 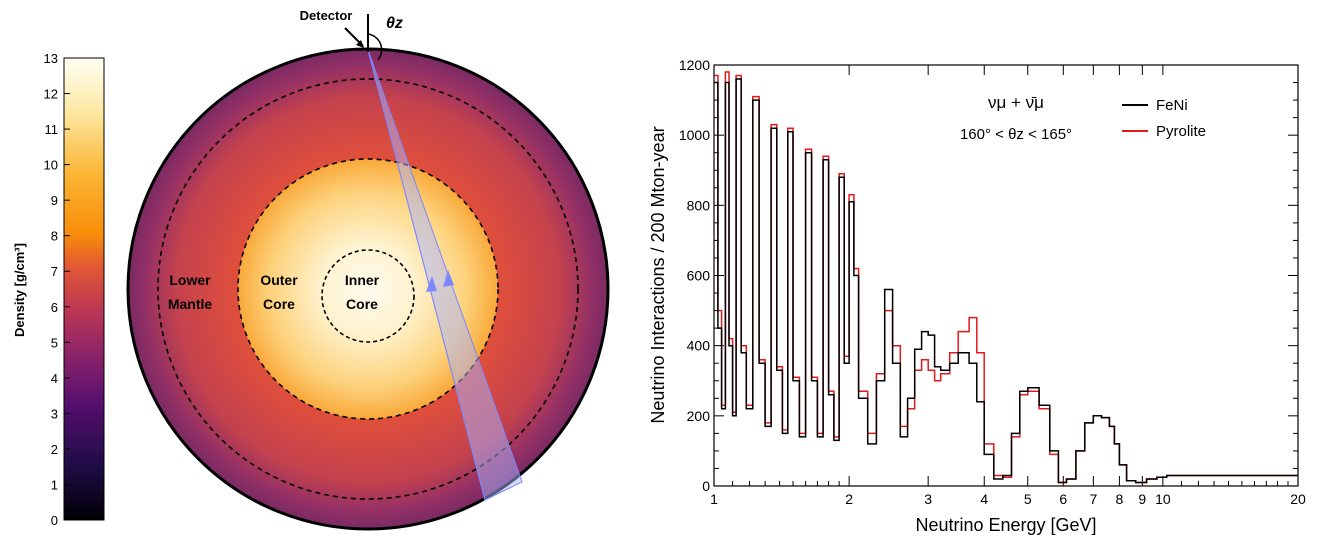 I want to click on colorbar-tick-label: 5, so click(x=54, y=342).